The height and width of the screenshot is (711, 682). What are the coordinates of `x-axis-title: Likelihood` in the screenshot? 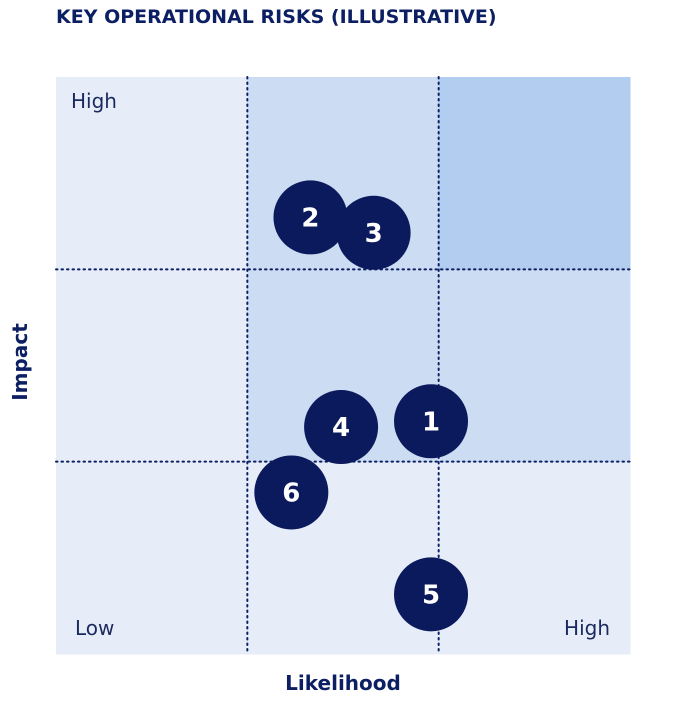 It's located at (343, 683).